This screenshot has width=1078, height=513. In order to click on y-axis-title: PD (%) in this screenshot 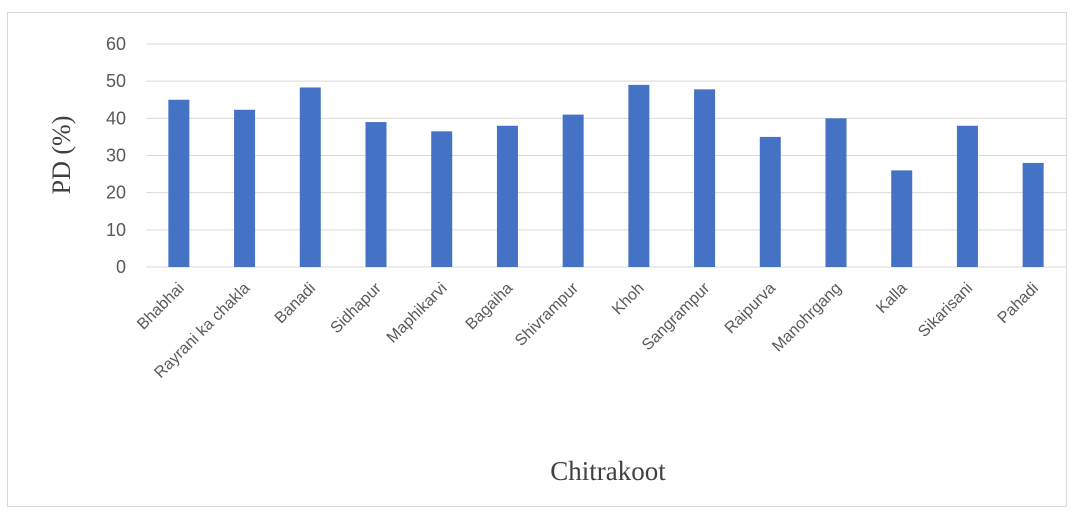, I will do `click(61, 155)`.